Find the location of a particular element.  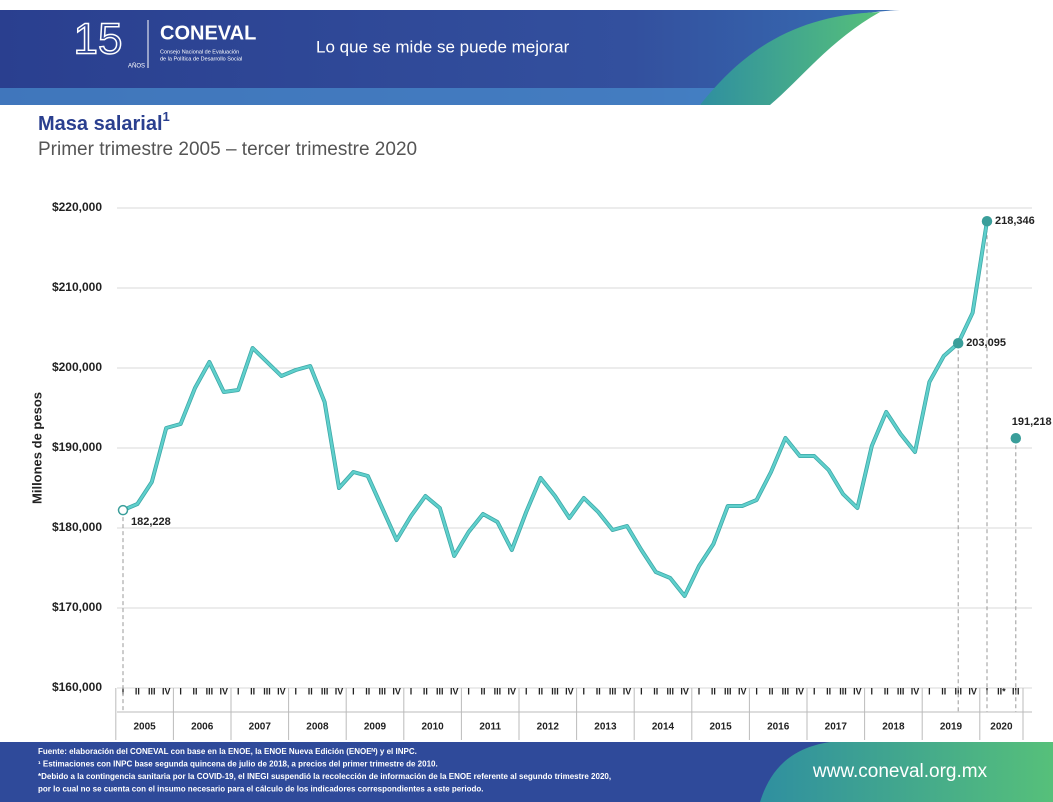

year-label: 2017 is located at coordinates (836, 727).